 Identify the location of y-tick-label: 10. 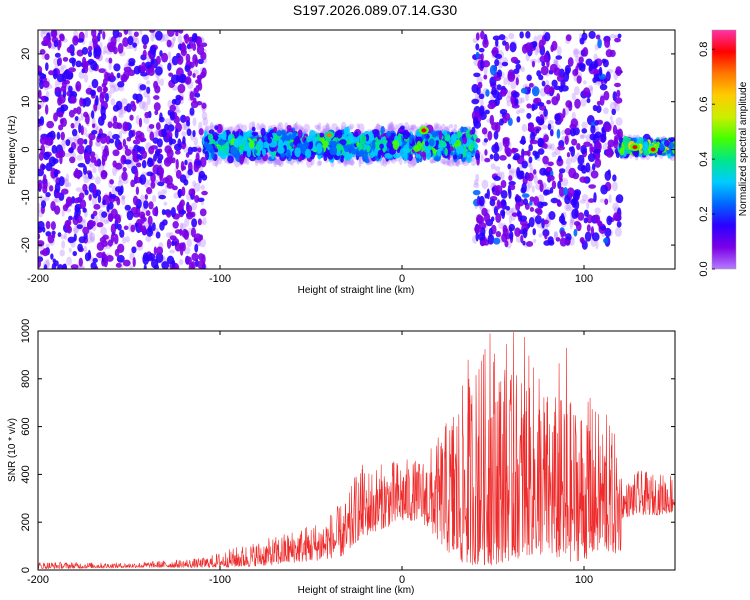
(26, 102).